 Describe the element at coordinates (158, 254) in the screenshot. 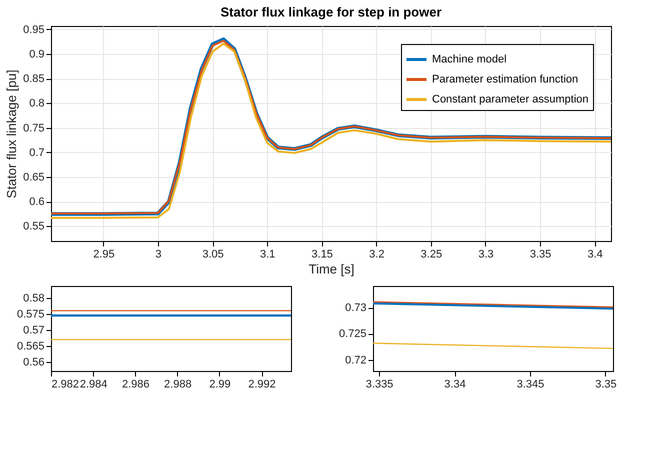

I see `x-tick-label: 3` at that location.